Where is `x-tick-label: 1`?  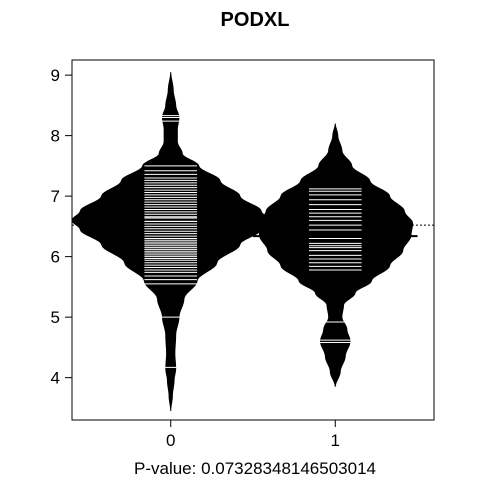 x-tick-label: 1 is located at coordinates (335, 440).